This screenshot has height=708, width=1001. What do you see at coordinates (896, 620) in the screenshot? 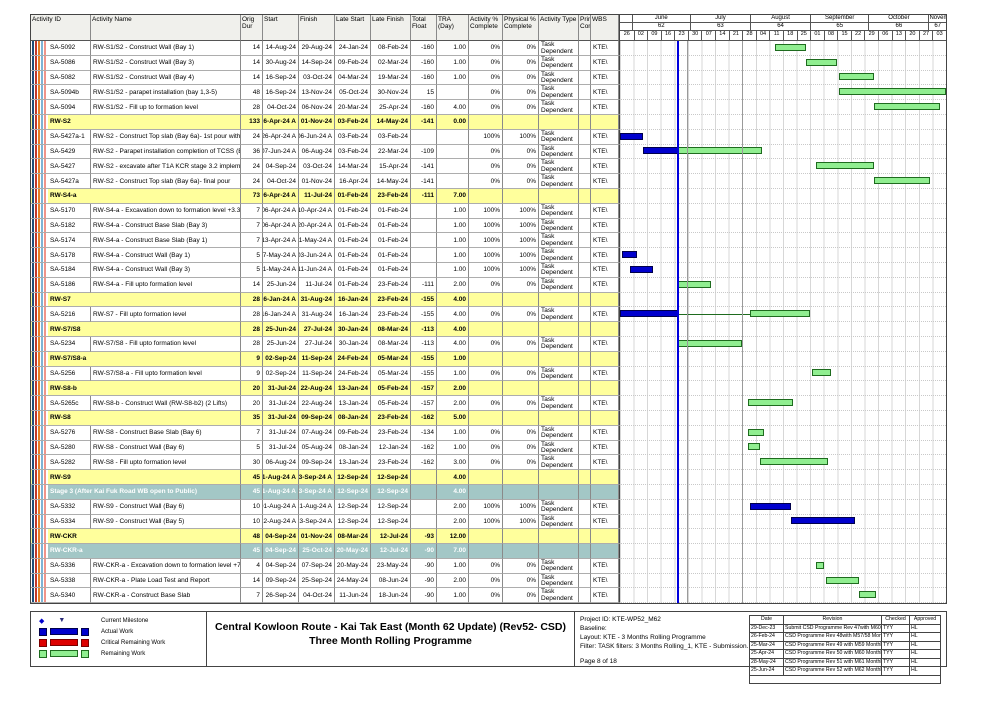
I see `revision-header-cell: Checked` at bounding box center [896, 620].